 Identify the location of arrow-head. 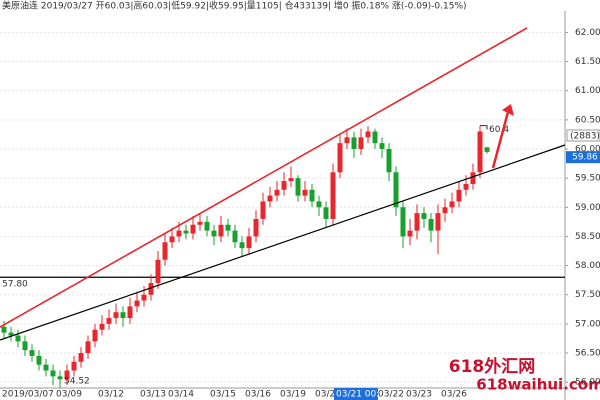
(508, 110).